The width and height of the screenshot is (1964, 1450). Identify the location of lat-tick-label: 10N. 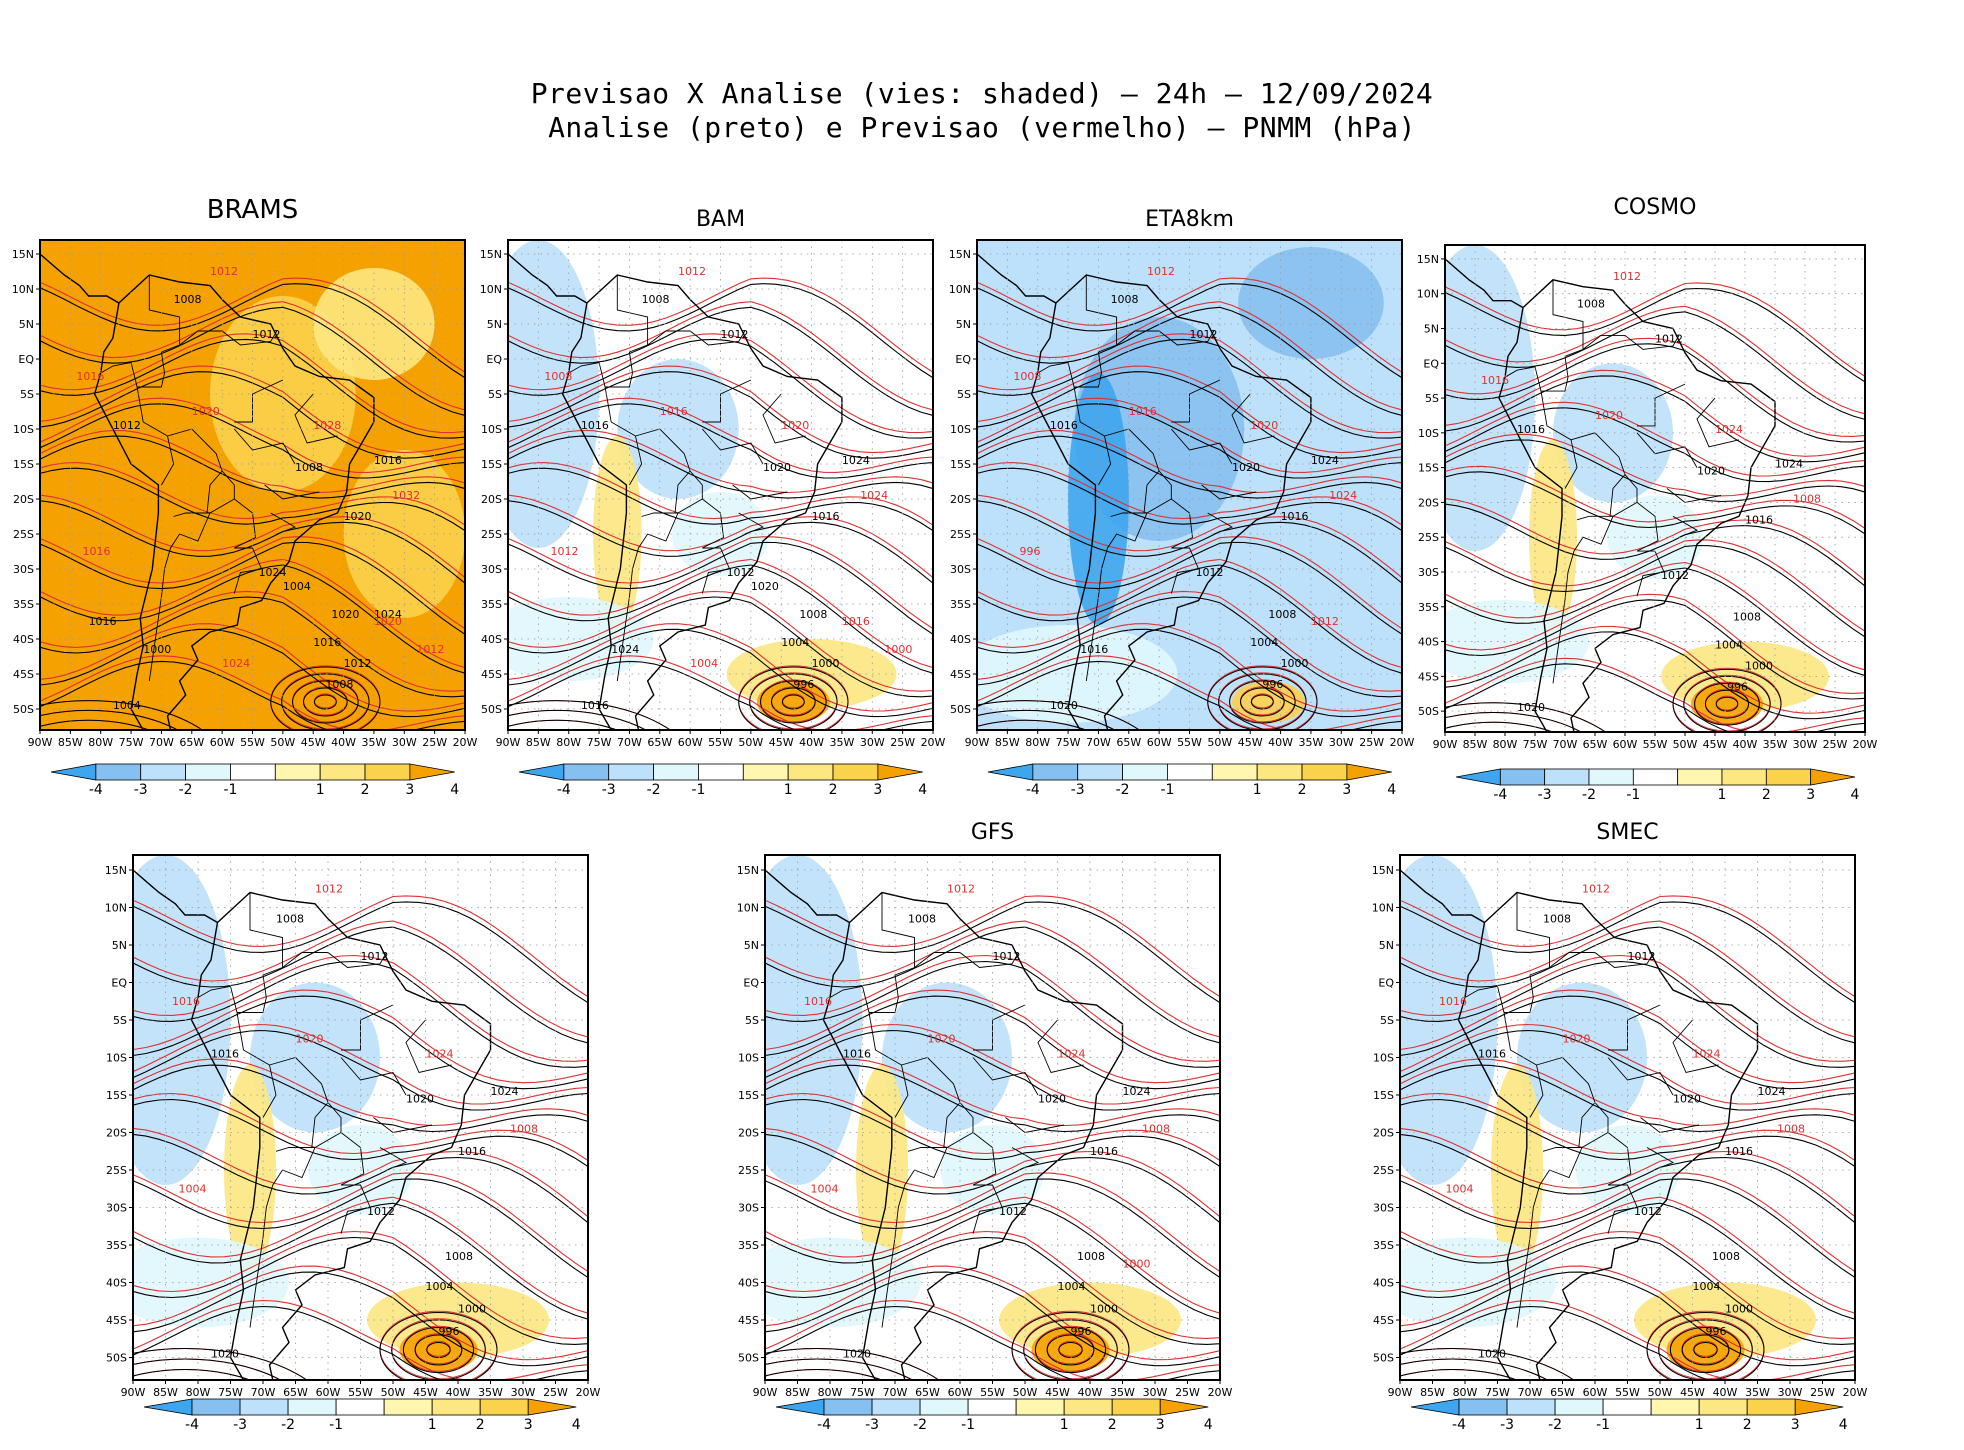
(1428, 294).